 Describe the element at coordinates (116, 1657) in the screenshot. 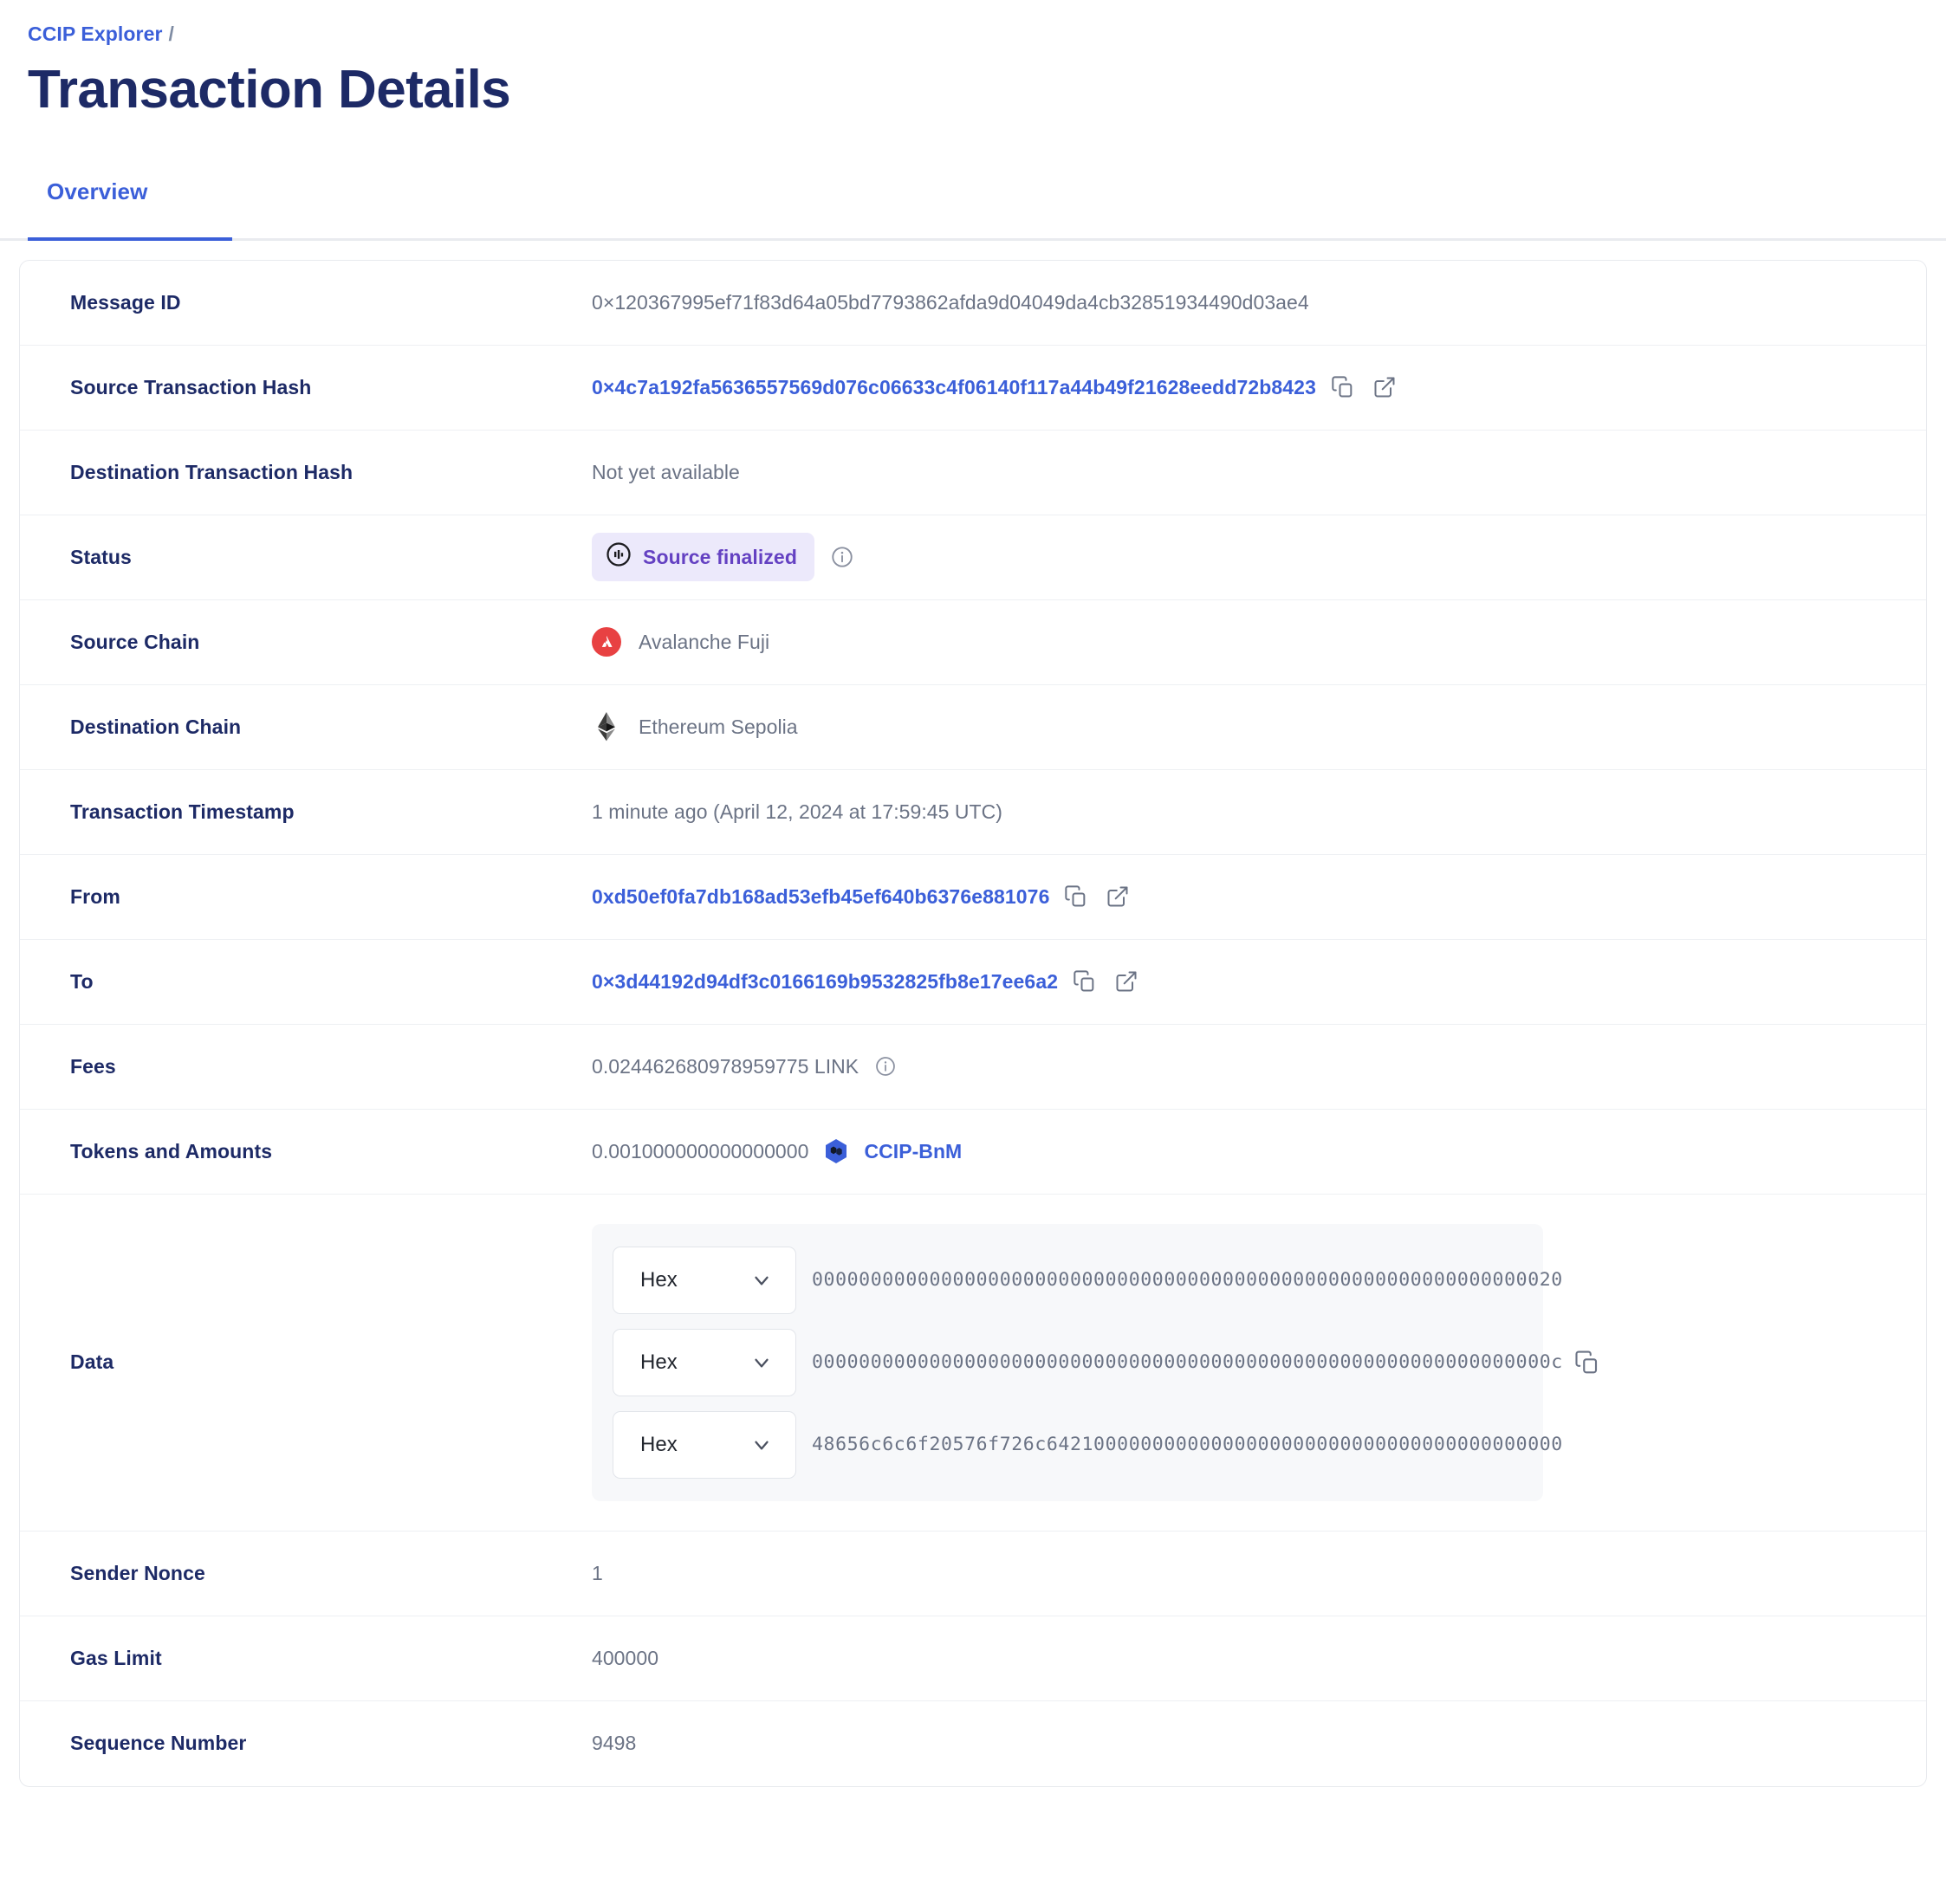

I see `label-gas-limit: Gas Limit` at that location.